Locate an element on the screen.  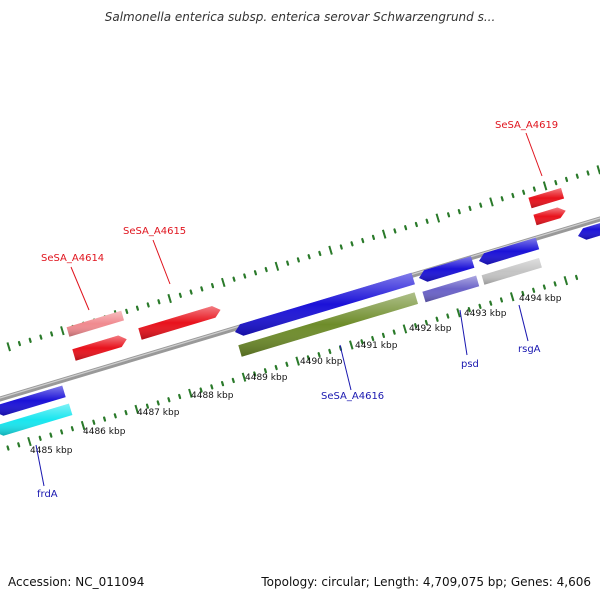
feature-sesa-a4619-top-shading is located at coordinates (546, 198).